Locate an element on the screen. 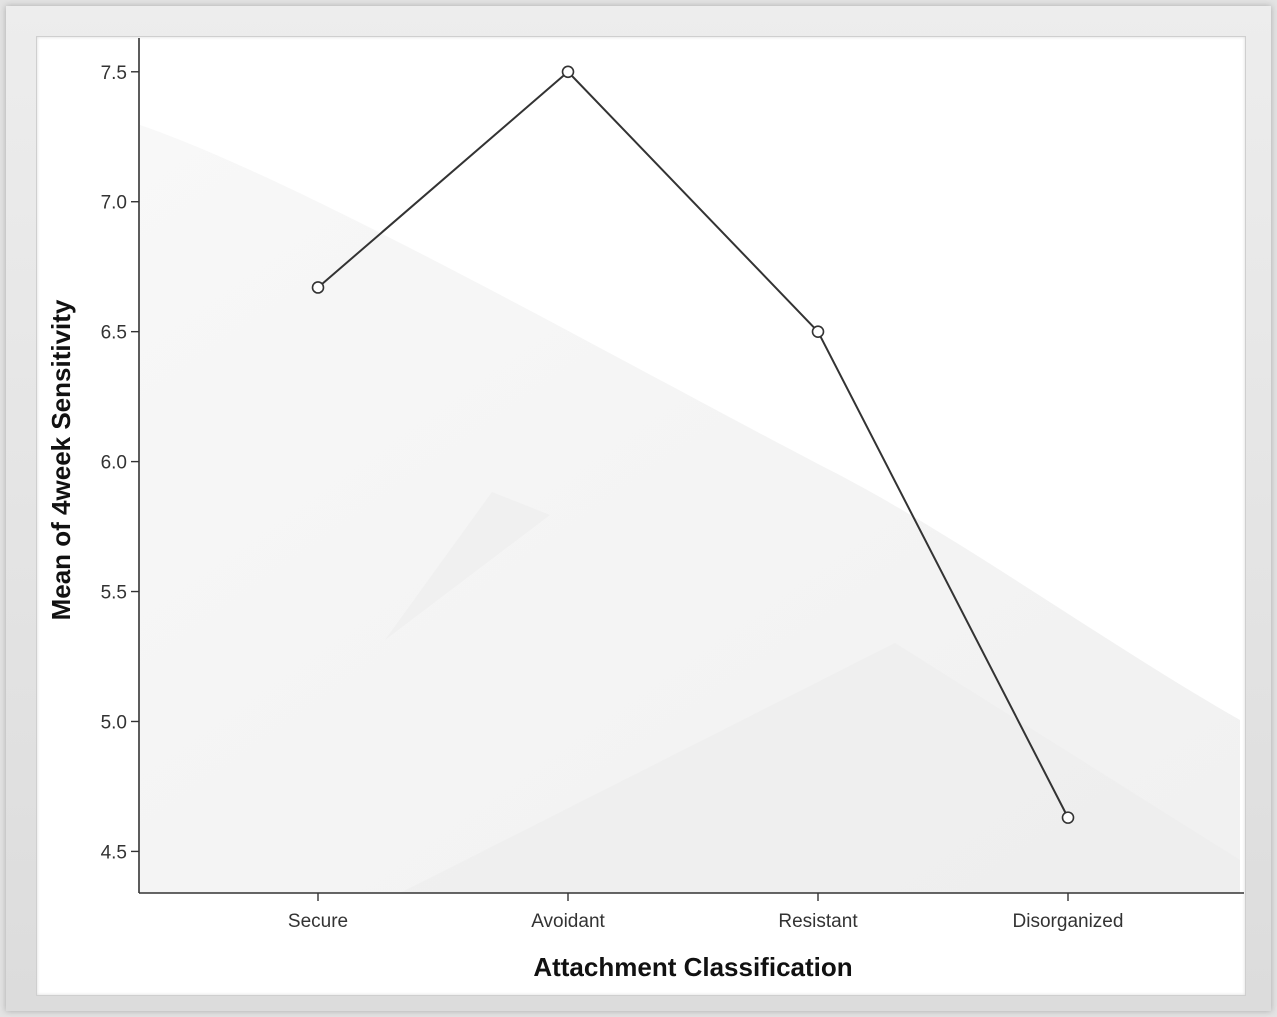 The image size is (1277, 1017). y-tick-label: 7.5 is located at coordinates (114, 73).